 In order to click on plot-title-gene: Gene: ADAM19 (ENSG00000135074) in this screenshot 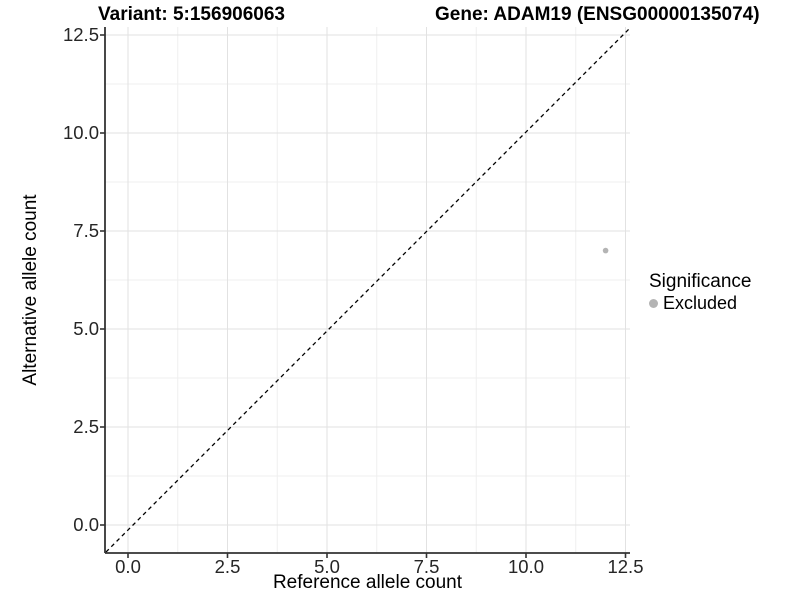, I will do `click(597, 14)`.